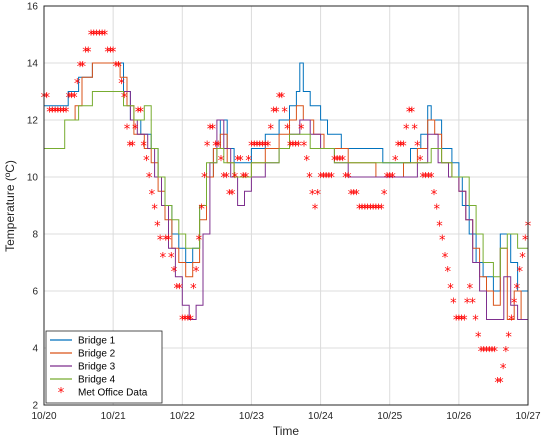 Image resolution: width=550 pixels, height=439 pixels. I want to click on x-tick-label: 10/27, so click(527, 416).